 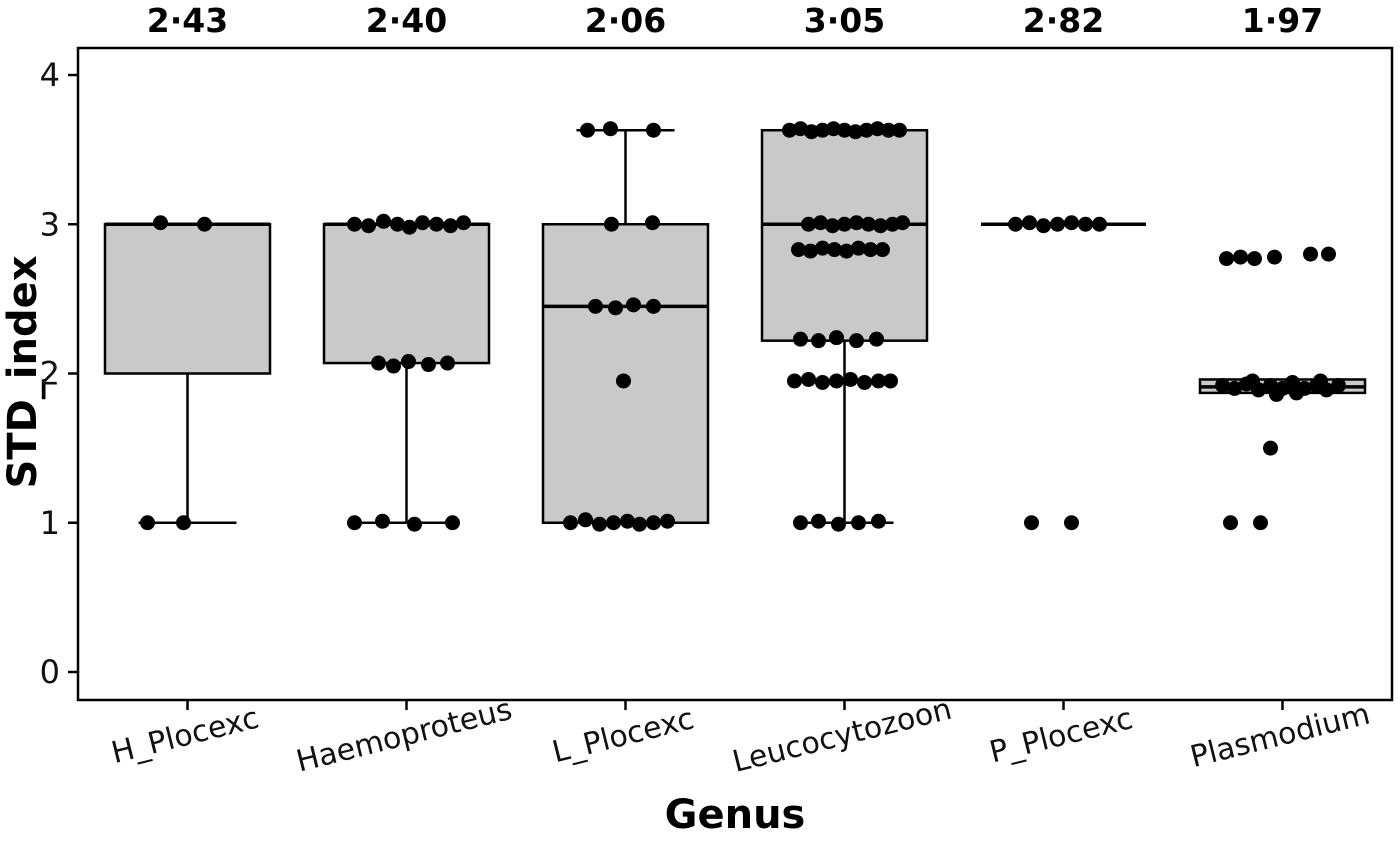 I want to click on x-tick-label: P_Plocexc, so click(x=1061, y=735).